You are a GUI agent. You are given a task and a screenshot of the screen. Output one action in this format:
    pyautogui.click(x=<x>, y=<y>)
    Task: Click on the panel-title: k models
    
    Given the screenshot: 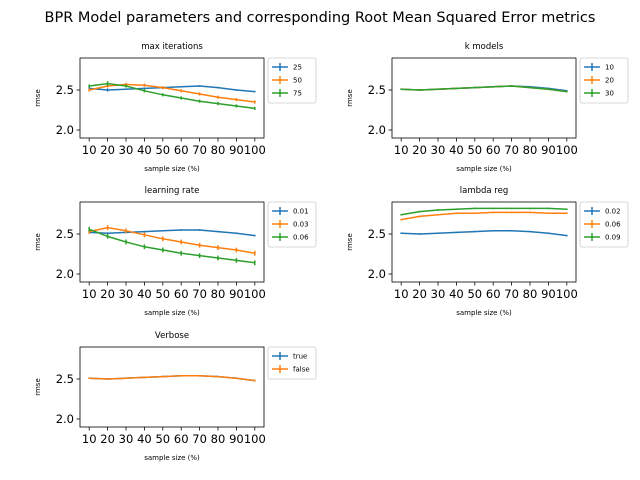 What is the action you would take?
    pyautogui.click(x=484, y=47)
    